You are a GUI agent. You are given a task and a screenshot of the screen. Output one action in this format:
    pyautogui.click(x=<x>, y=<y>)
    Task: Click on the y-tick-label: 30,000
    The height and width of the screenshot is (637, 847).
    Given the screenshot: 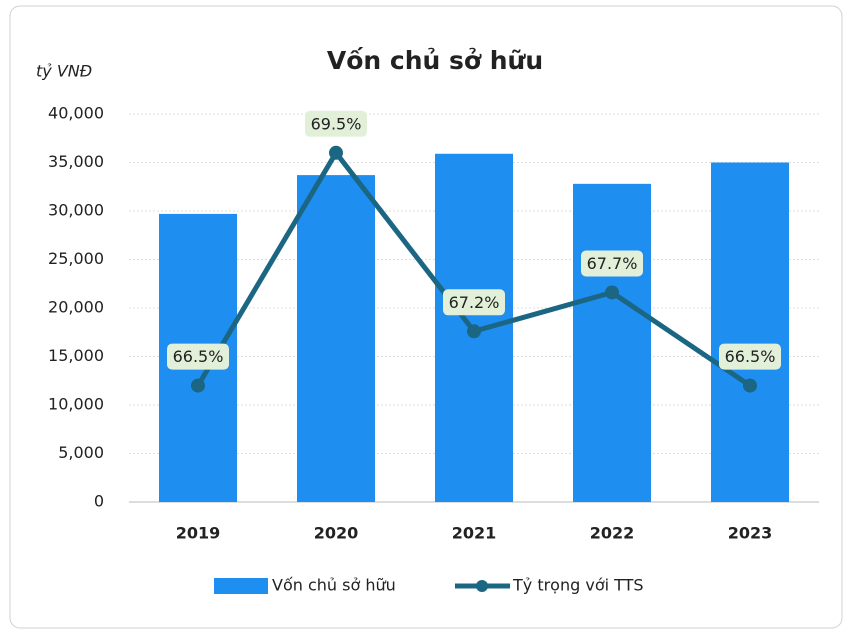 What is the action you would take?
    pyautogui.click(x=76, y=210)
    